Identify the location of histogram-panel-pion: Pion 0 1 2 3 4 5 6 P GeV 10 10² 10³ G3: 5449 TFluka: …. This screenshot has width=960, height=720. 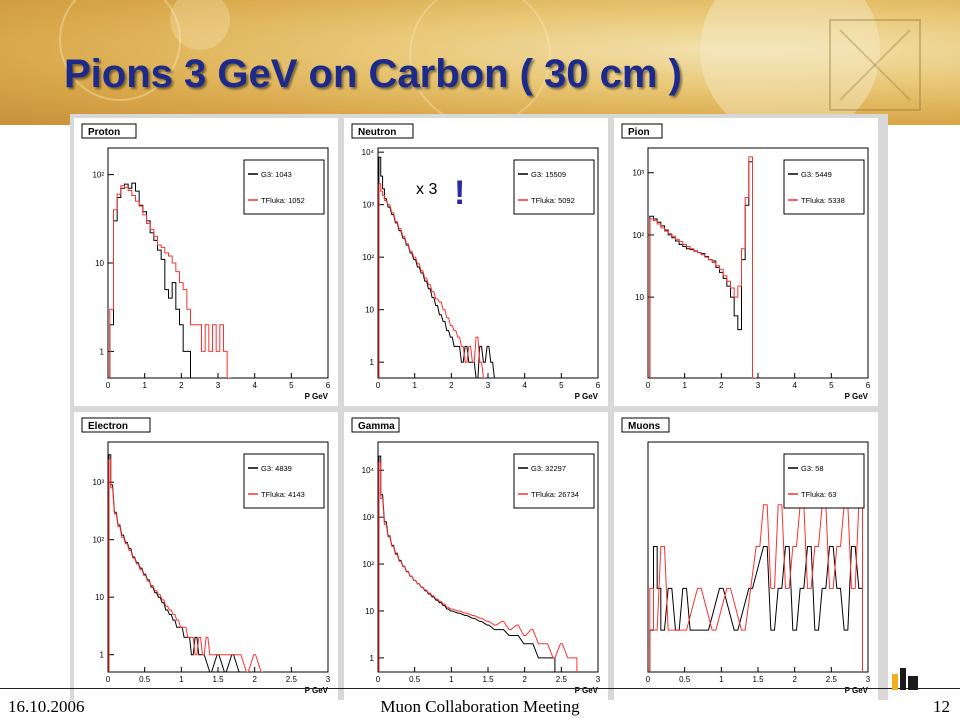
(746, 262).